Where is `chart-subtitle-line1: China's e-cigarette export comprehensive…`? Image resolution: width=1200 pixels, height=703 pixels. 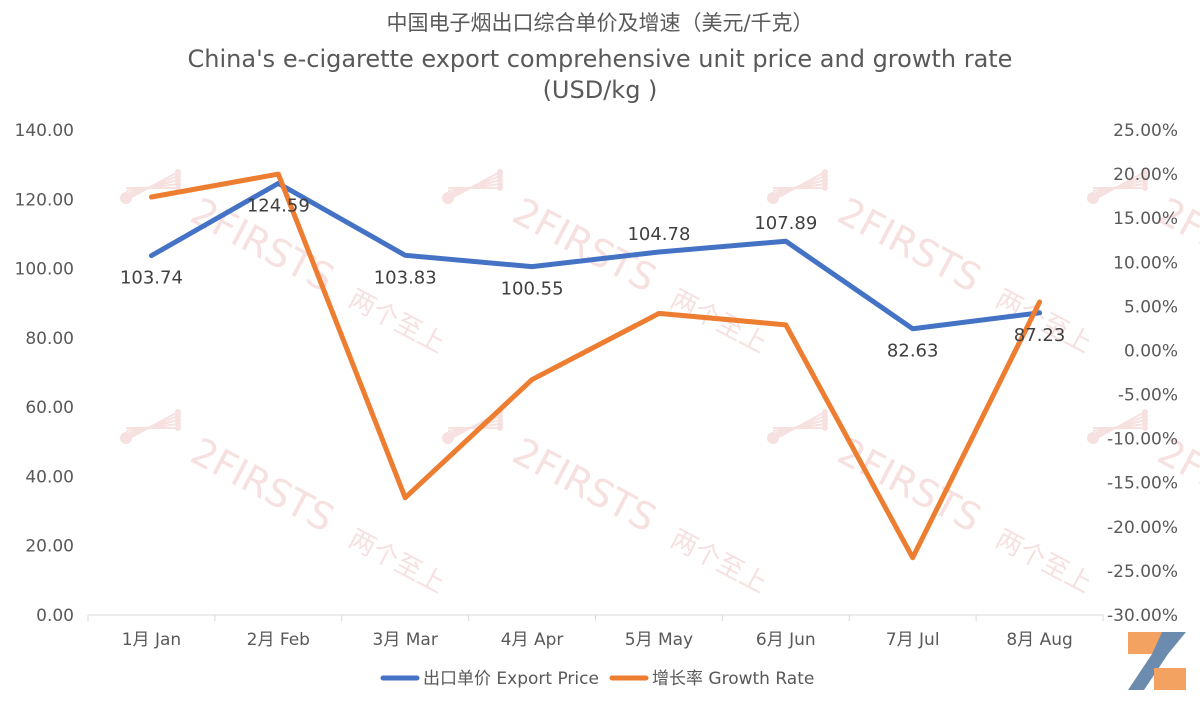
chart-subtitle-line1: China's e-cigarette export comprehensive… is located at coordinates (600, 59).